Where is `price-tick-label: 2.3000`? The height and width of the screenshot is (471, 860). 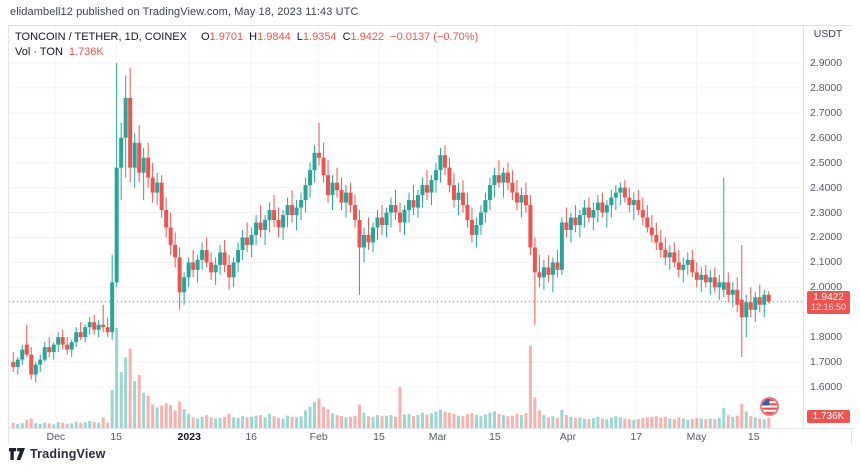 price-tick-label: 2.3000 is located at coordinates (826, 212).